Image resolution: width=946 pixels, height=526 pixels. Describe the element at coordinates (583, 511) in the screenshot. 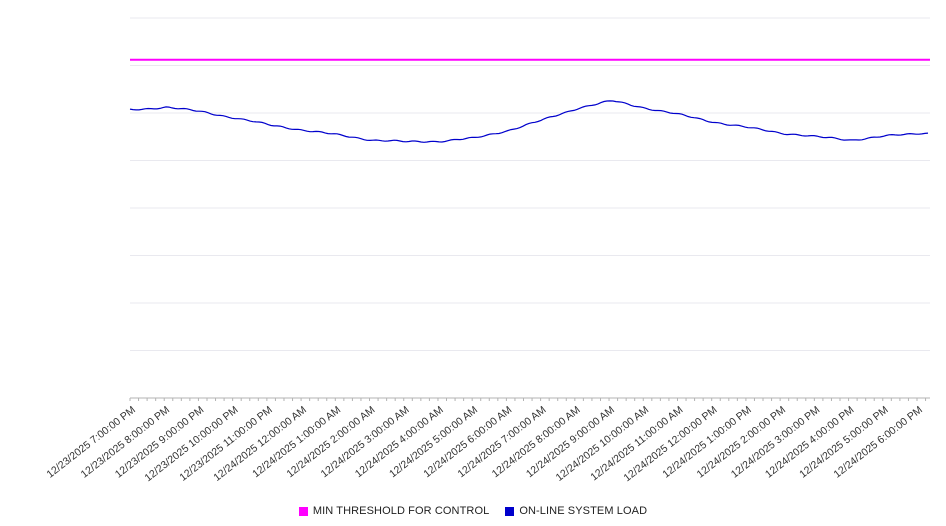

I see `load-legend-label: ON-LINE SYSTEM LOAD` at that location.